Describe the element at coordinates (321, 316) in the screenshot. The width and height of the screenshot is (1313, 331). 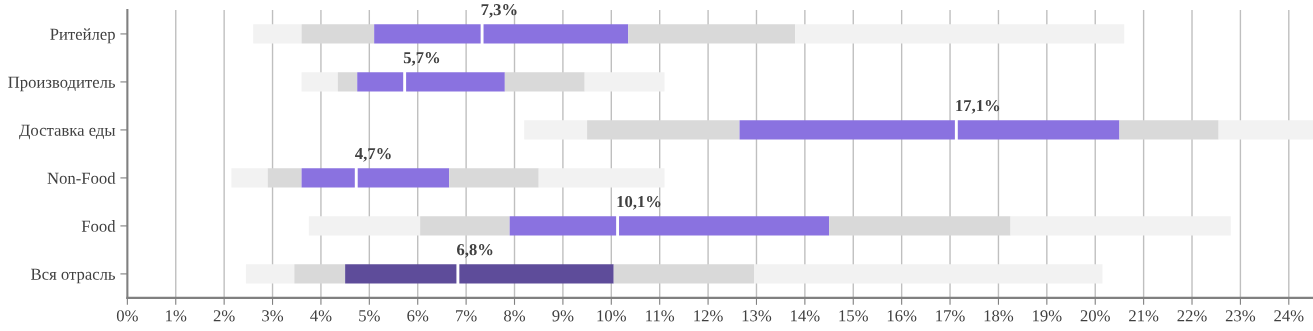
I see `x-tick-label: 4%` at that location.